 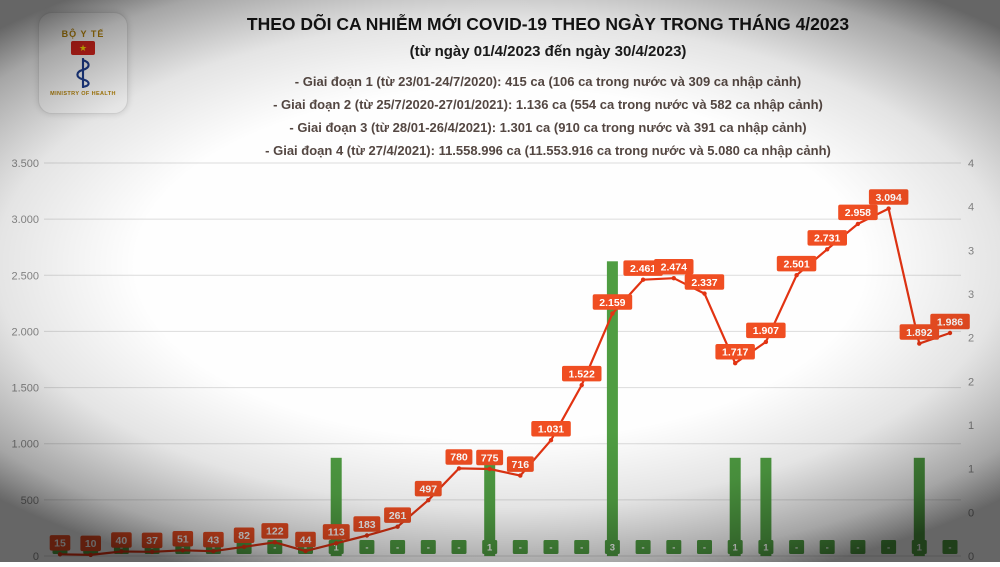 I want to click on case-value-label: 1.031, so click(x=551, y=430).